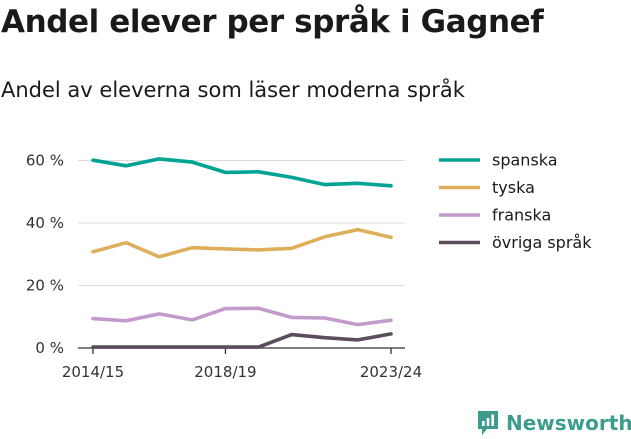 This screenshot has width=631, height=439. I want to click on y-tick-label: 20 %, so click(45, 286).